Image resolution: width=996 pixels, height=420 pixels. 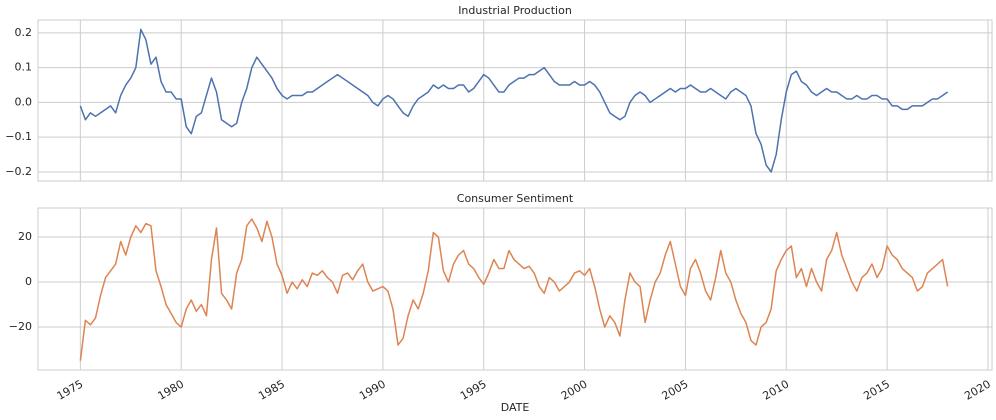 I want to click on y-tick-label: 20, so click(x=25, y=236).